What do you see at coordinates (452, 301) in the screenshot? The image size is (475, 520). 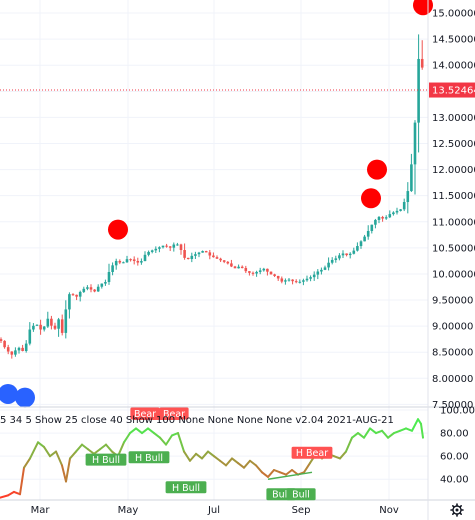 I see `price-tick-label: 9.50000` at bounding box center [452, 301].